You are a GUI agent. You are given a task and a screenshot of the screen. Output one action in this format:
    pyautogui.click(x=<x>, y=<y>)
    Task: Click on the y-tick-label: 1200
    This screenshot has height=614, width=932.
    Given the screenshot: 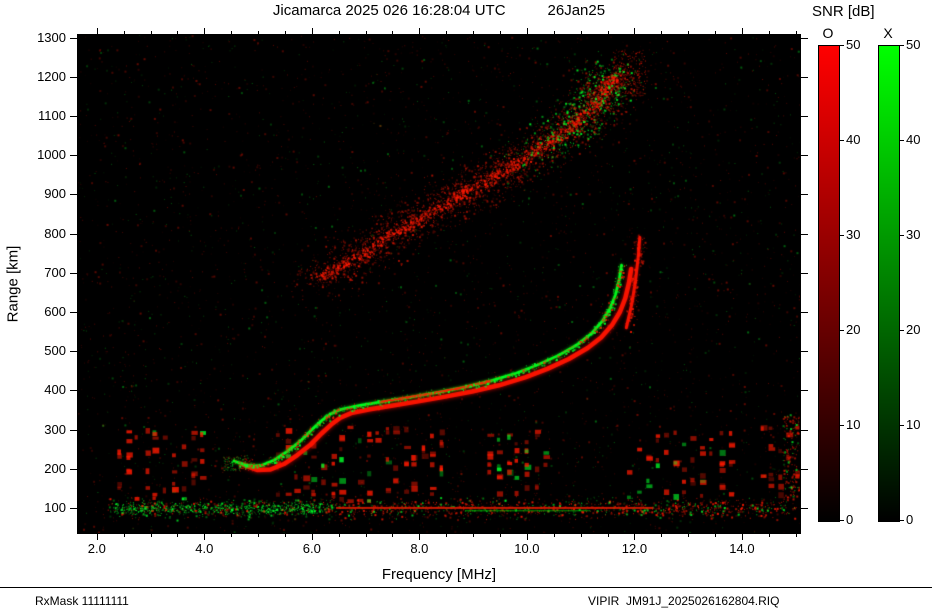 What is the action you would take?
    pyautogui.click(x=51, y=76)
    